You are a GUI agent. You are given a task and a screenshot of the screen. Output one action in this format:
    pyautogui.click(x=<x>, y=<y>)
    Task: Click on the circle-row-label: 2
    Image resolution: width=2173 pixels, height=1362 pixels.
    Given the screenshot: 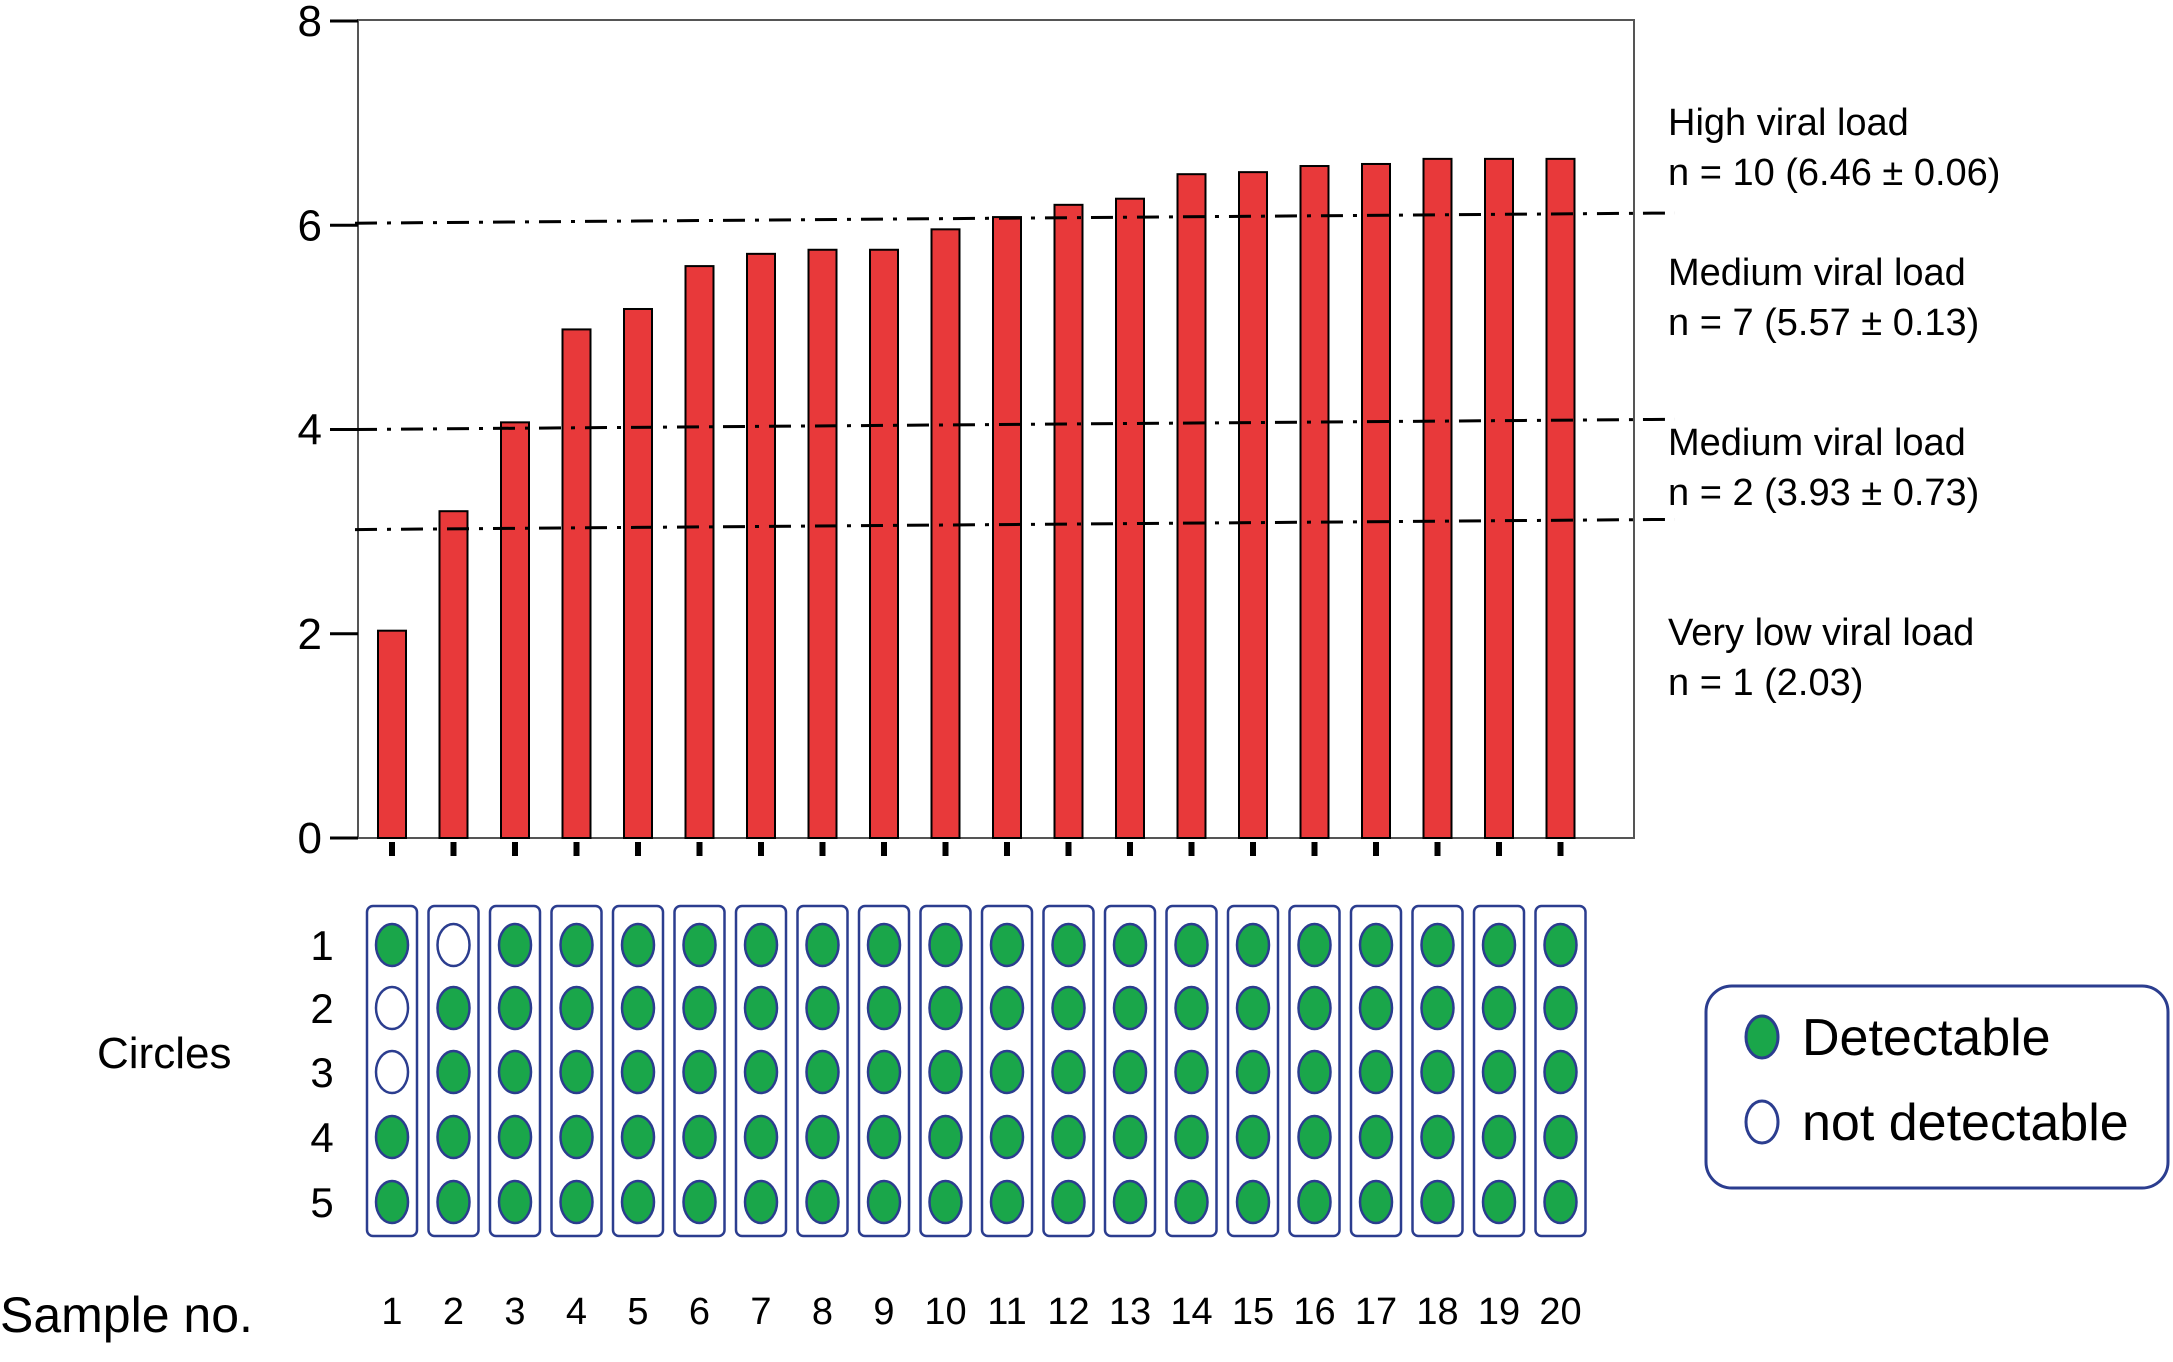 What is the action you would take?
    pyautogui.click(x=321, y=1008)
    